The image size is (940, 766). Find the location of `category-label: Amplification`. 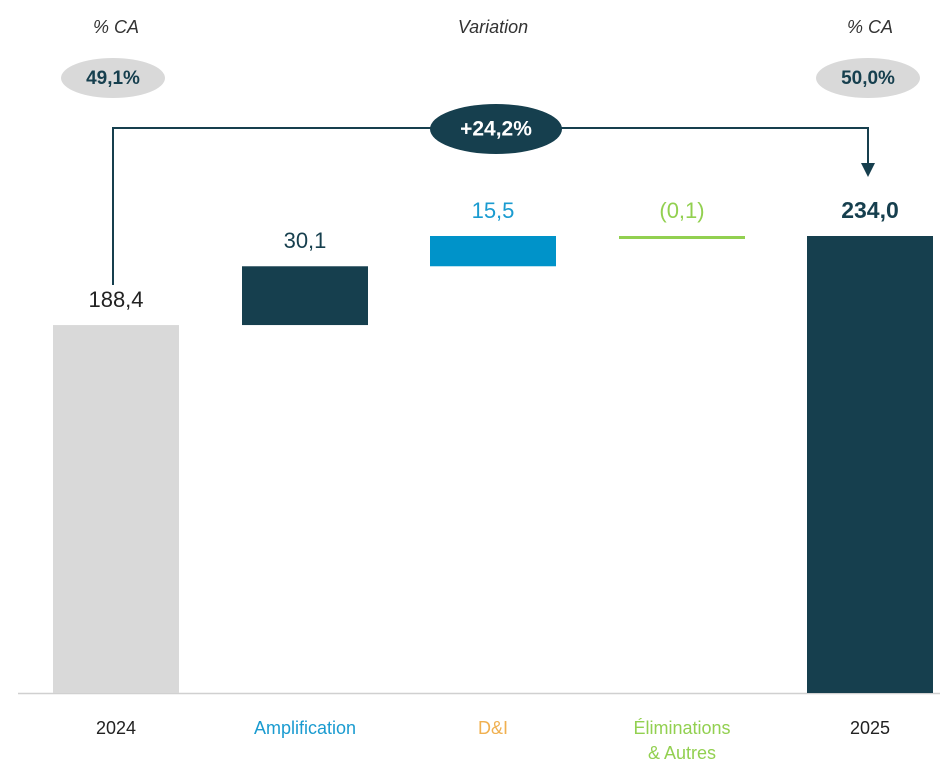

category-label: Amplification is located at coordinates (305, 728).